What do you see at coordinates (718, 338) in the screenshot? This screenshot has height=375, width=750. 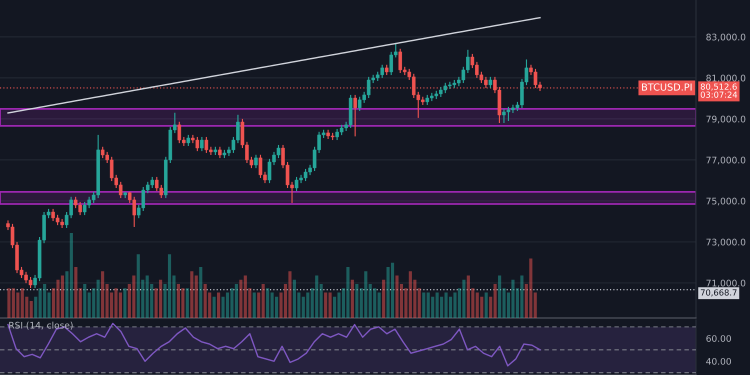 I see `y-tick-label: 60.00` at bounding box center [718, 338].